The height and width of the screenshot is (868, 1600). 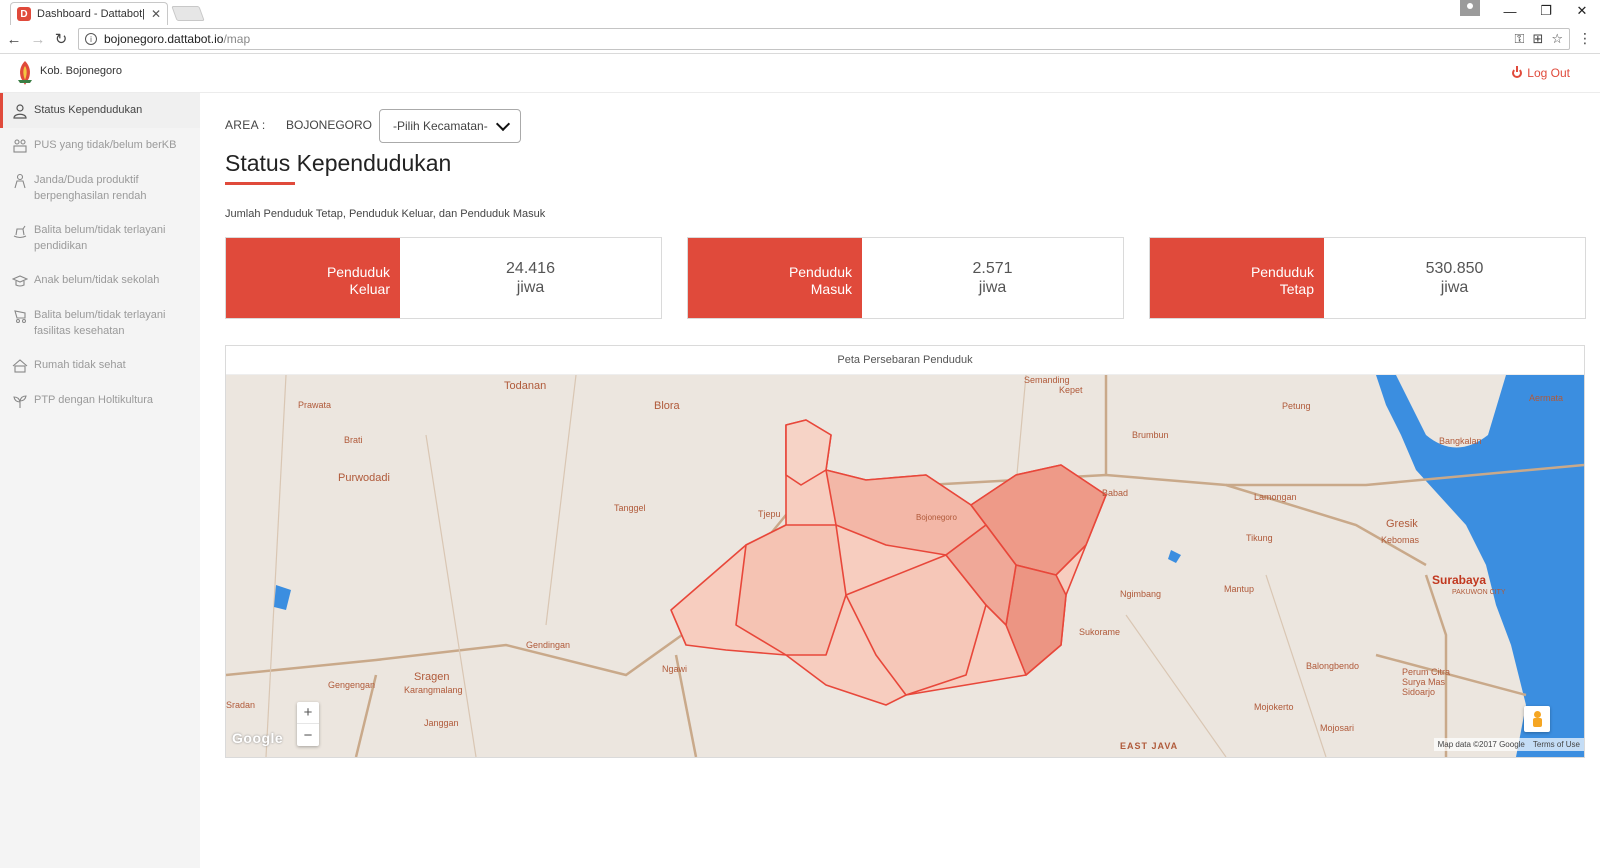 I want to click on info-icon: i, so click(x=91, y=39).